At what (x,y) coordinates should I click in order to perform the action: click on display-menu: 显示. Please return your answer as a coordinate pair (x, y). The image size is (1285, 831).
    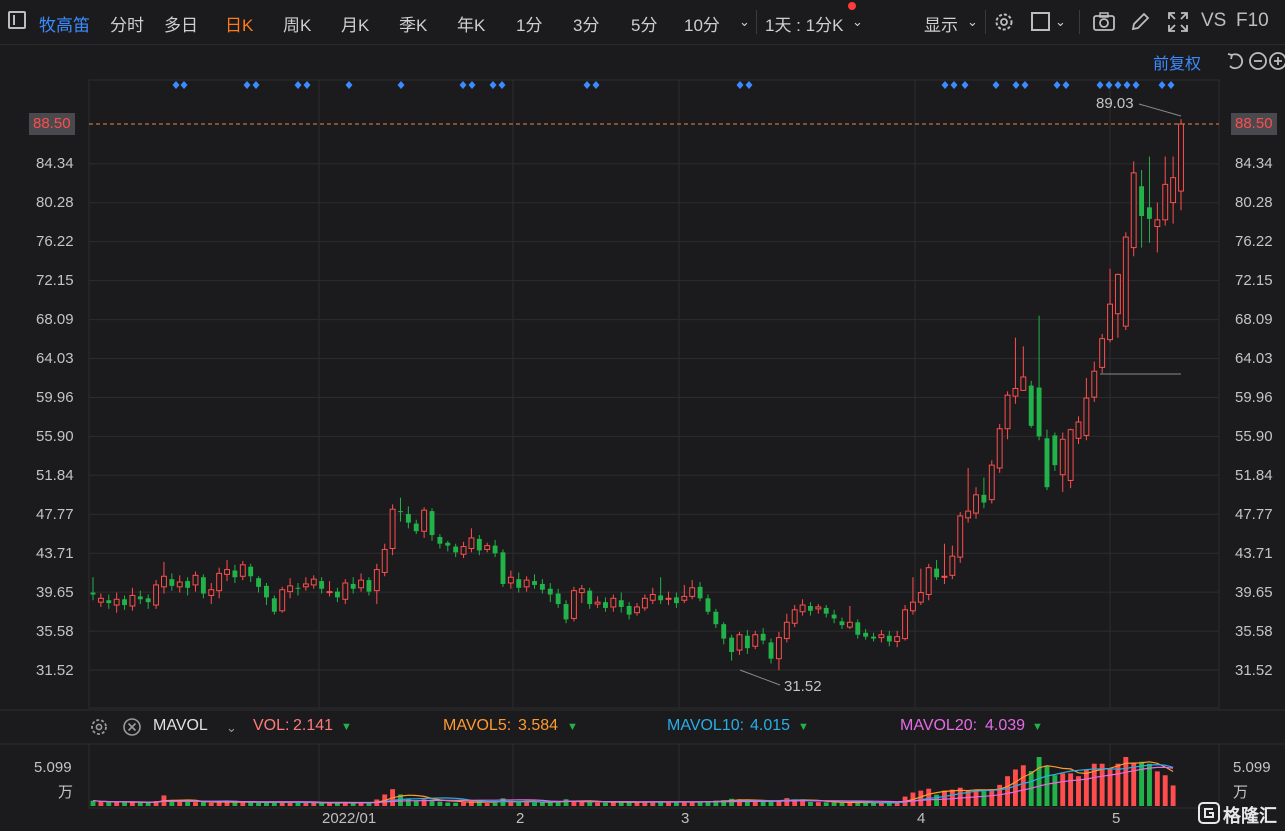
    Looking at the image, I should click on (941, 25).